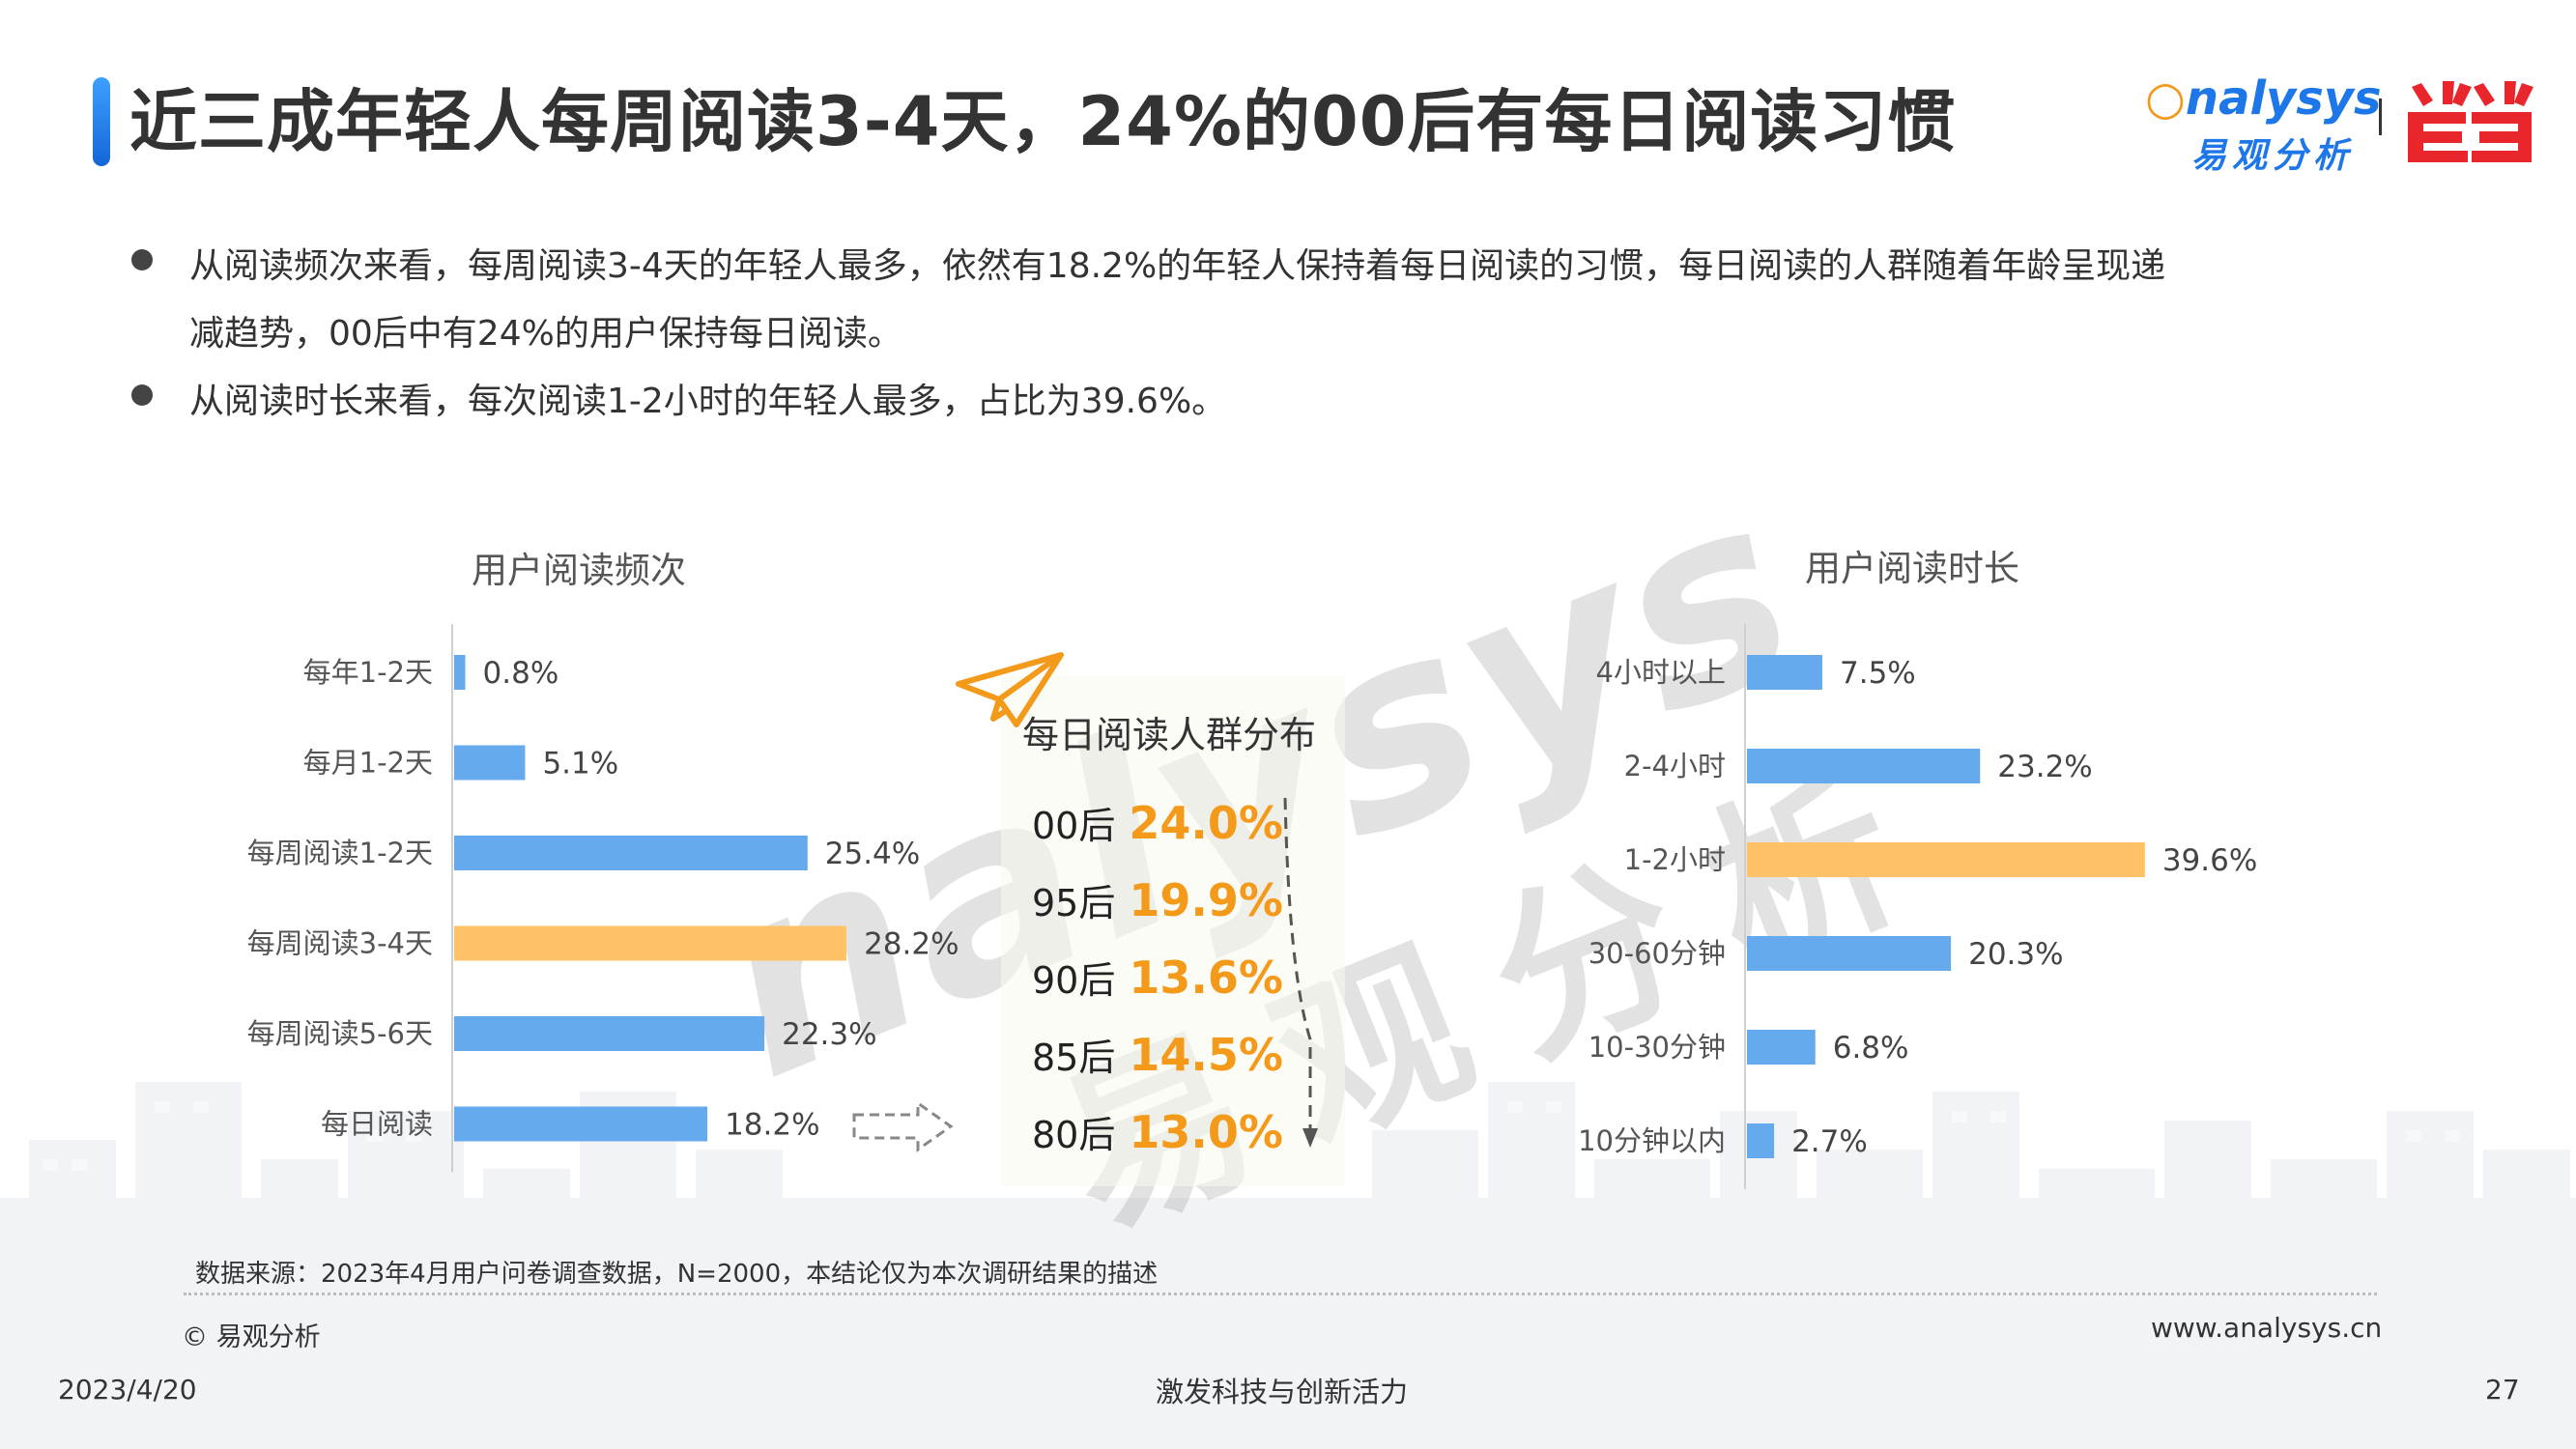 The image size is (2576, 1449). What do you see at coordinates (1912, 568) in the screenshot?
I see `chart-title-duration: 用户阅读时长` at bounding box center [1912, 568].